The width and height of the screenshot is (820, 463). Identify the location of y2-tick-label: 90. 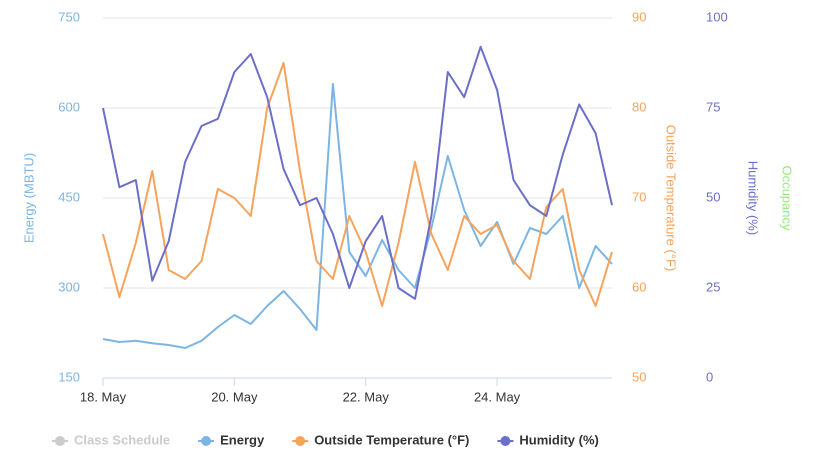
(639, 16).